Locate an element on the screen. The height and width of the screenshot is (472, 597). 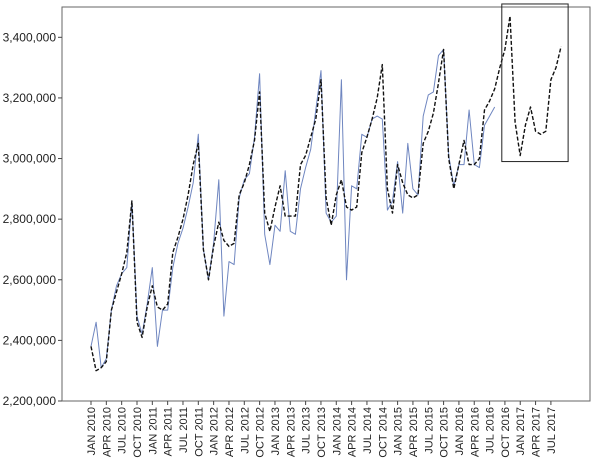
x-tick-label: OCT 2011 is located at coordinates (199, 432).